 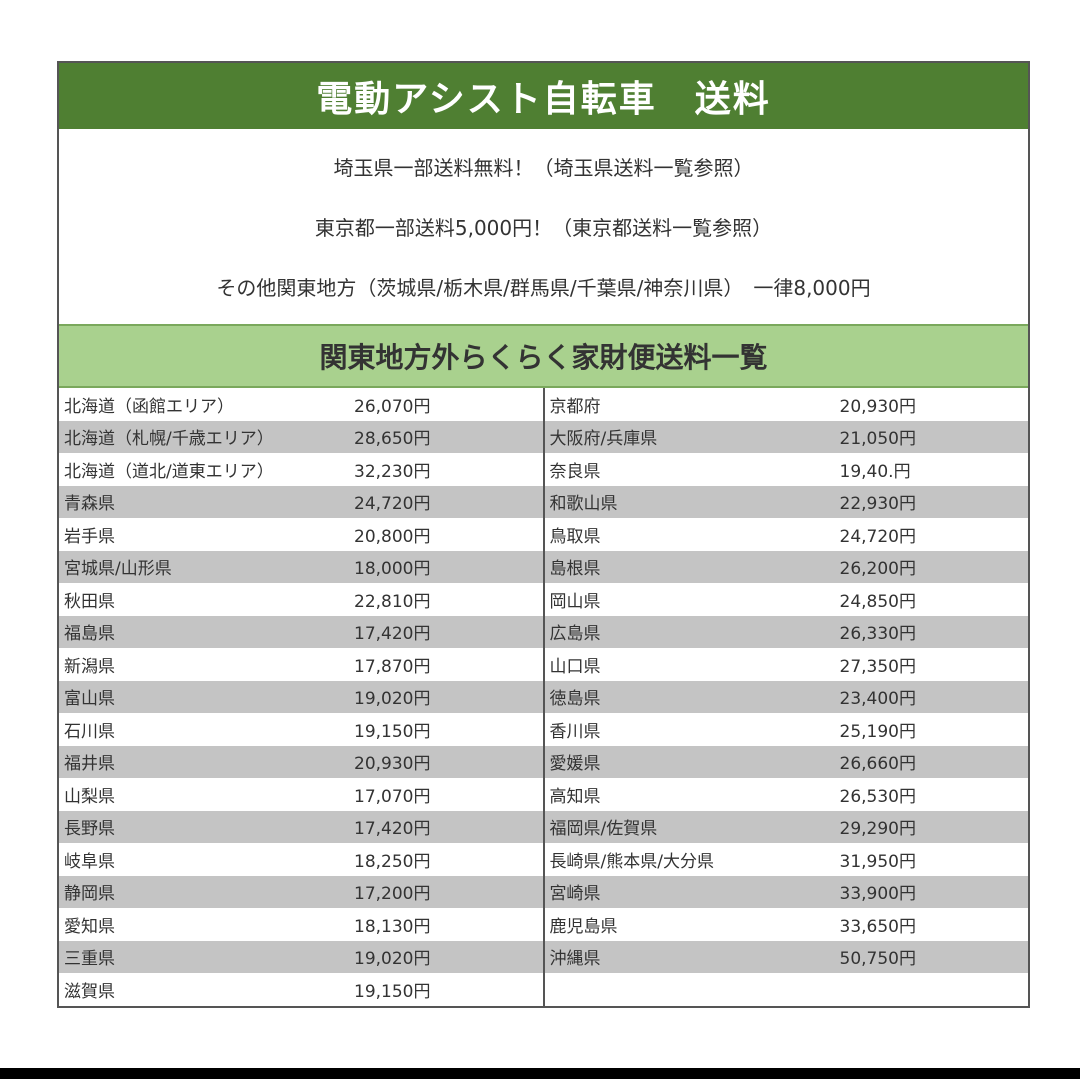 What do you see at coordinates (89, 601) in the screenshot?
I see `region-name: 秋田県` at bounding box center [89, 601].